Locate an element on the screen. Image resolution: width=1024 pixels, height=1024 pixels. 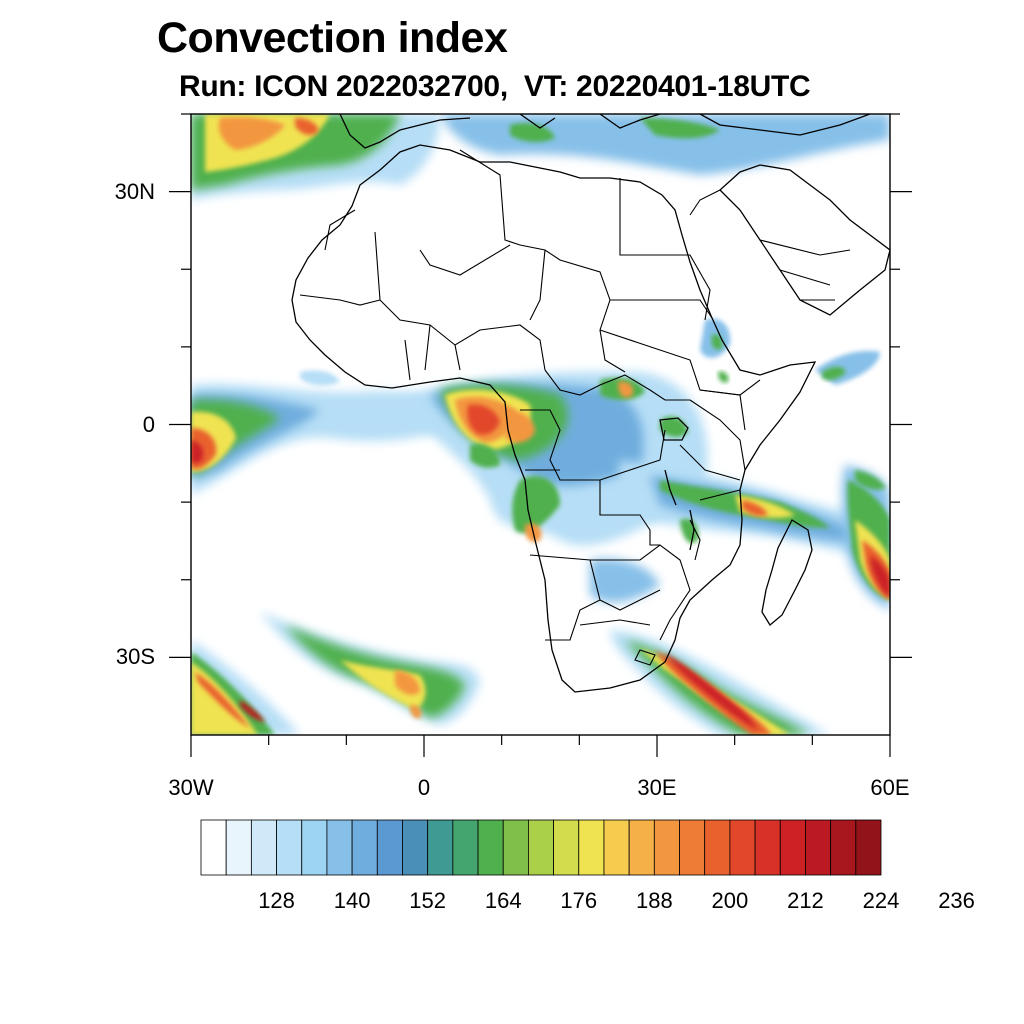
lat-tick-label: 0 is located at coordinates (148, 424).